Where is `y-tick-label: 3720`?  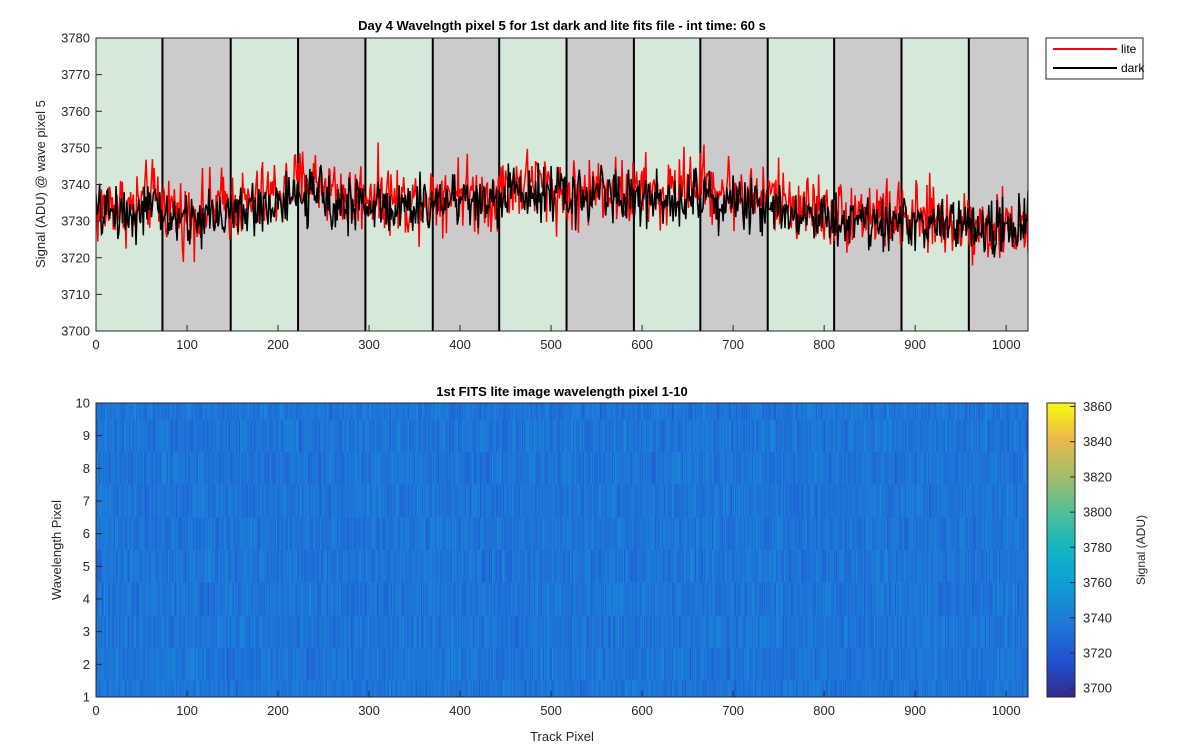
y-tick-label: 3720 is located at coordinates (75, 257).